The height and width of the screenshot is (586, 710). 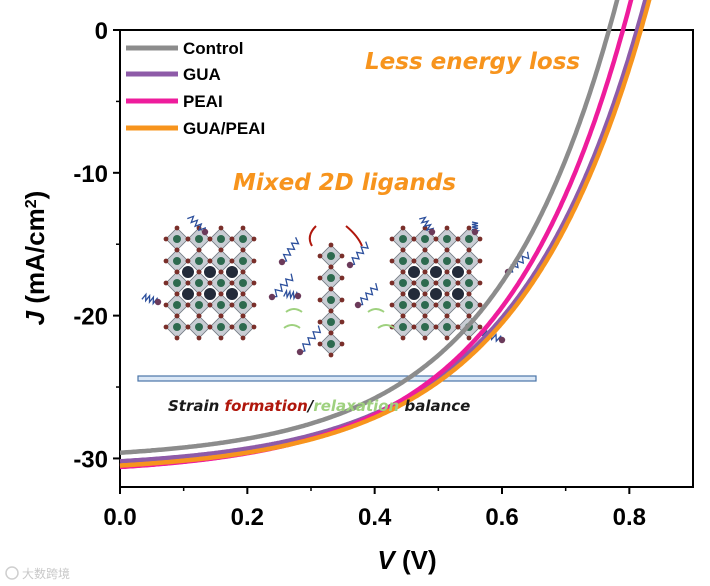 What do you see at coordinates (46, 573) in the screenshot?
I see `watermark-text: 大数跨境` at bounding box center [46, 573].